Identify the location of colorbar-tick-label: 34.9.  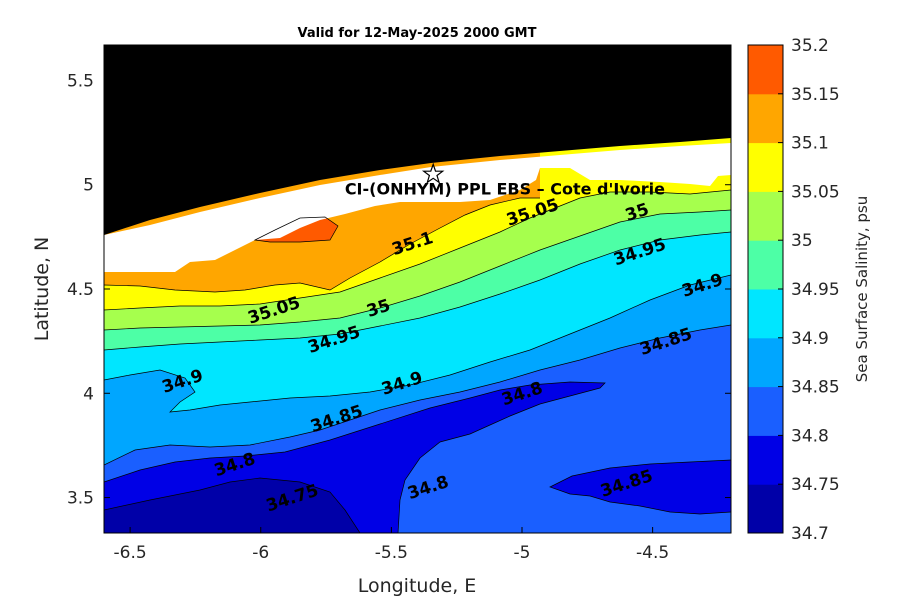
(810, 339).